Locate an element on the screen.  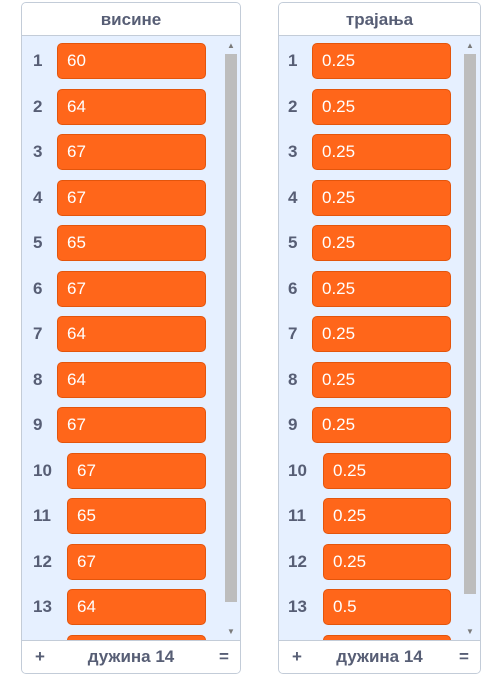
list-item: 6 67 is located at coordinates (131, 288).